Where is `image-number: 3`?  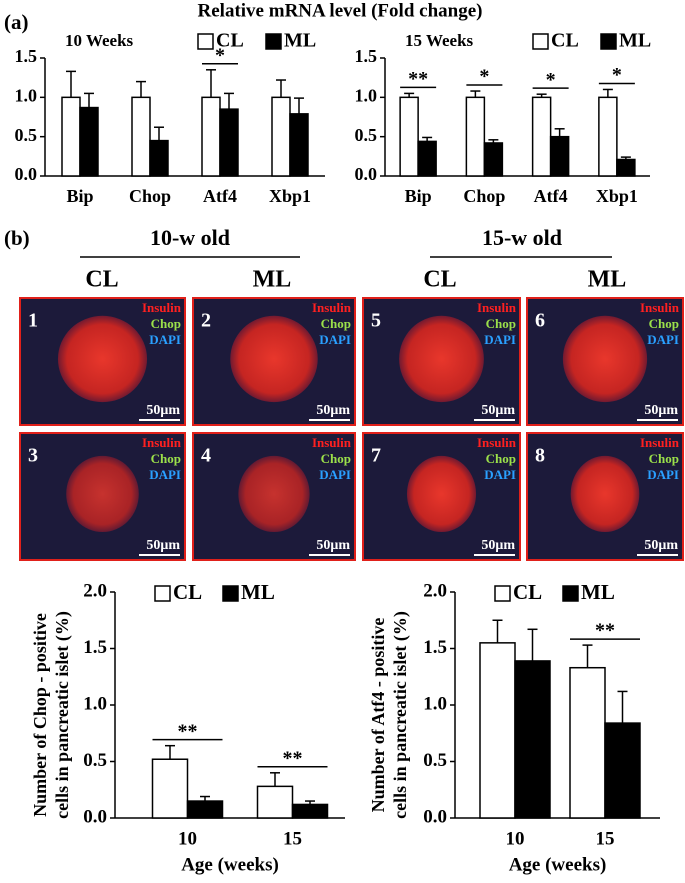
image-number: 3 is located at coordinates (33, 456).